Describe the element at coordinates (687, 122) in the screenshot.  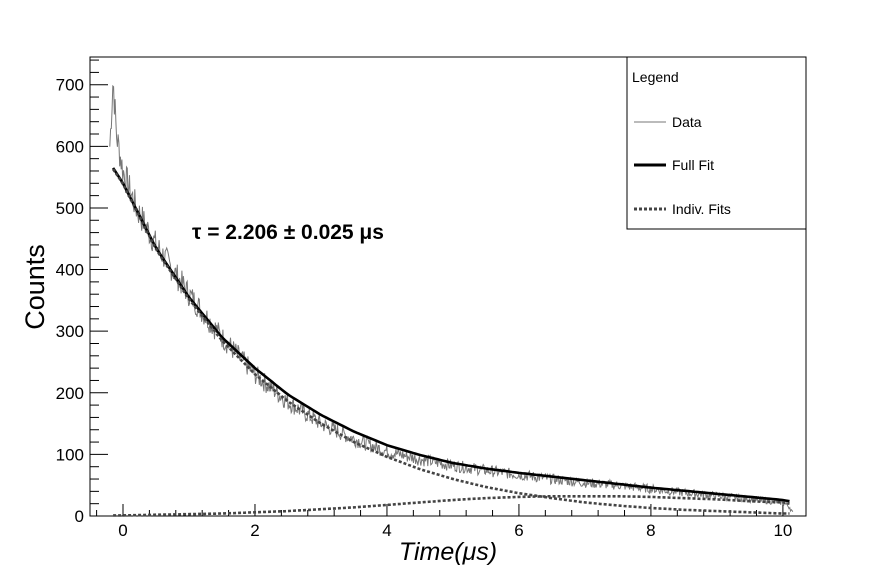
I see `legend-label-data: Data` at that location.